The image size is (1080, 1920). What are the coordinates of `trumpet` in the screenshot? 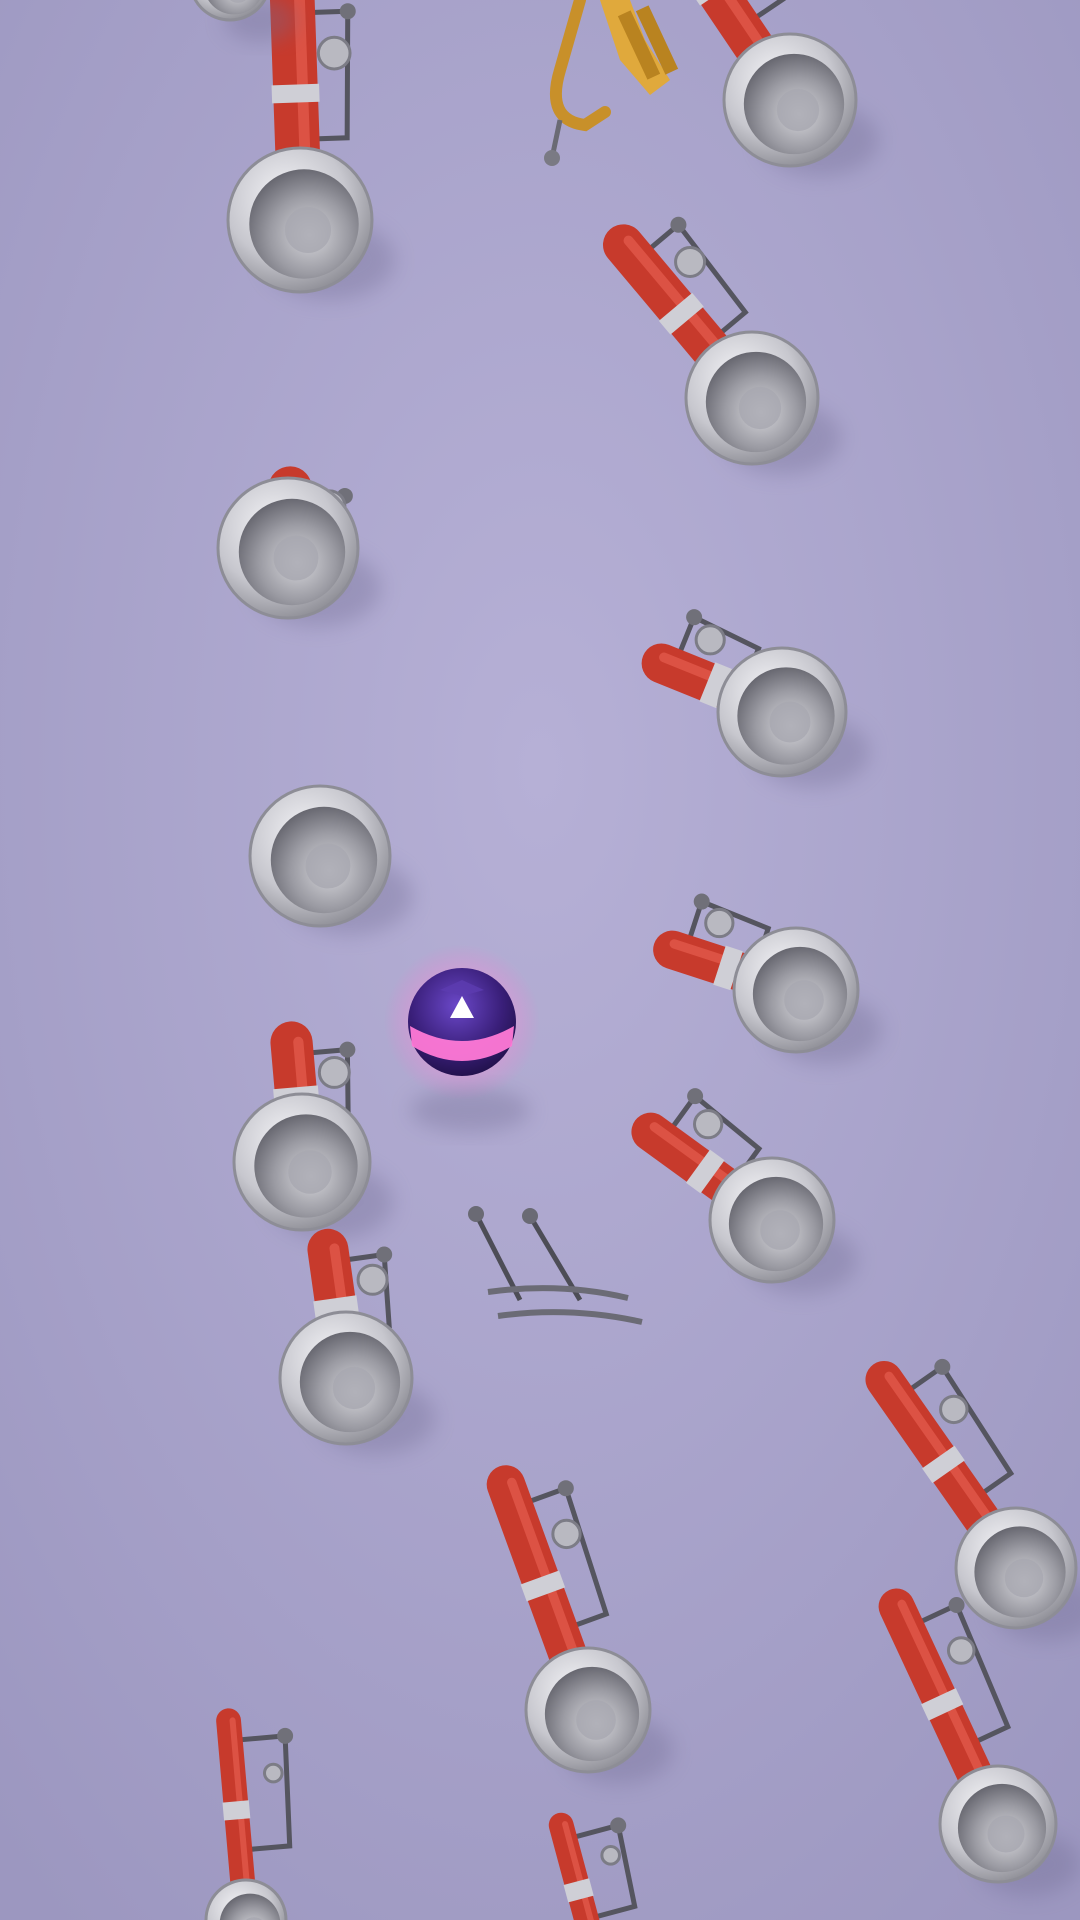 It's located at (611, 83).